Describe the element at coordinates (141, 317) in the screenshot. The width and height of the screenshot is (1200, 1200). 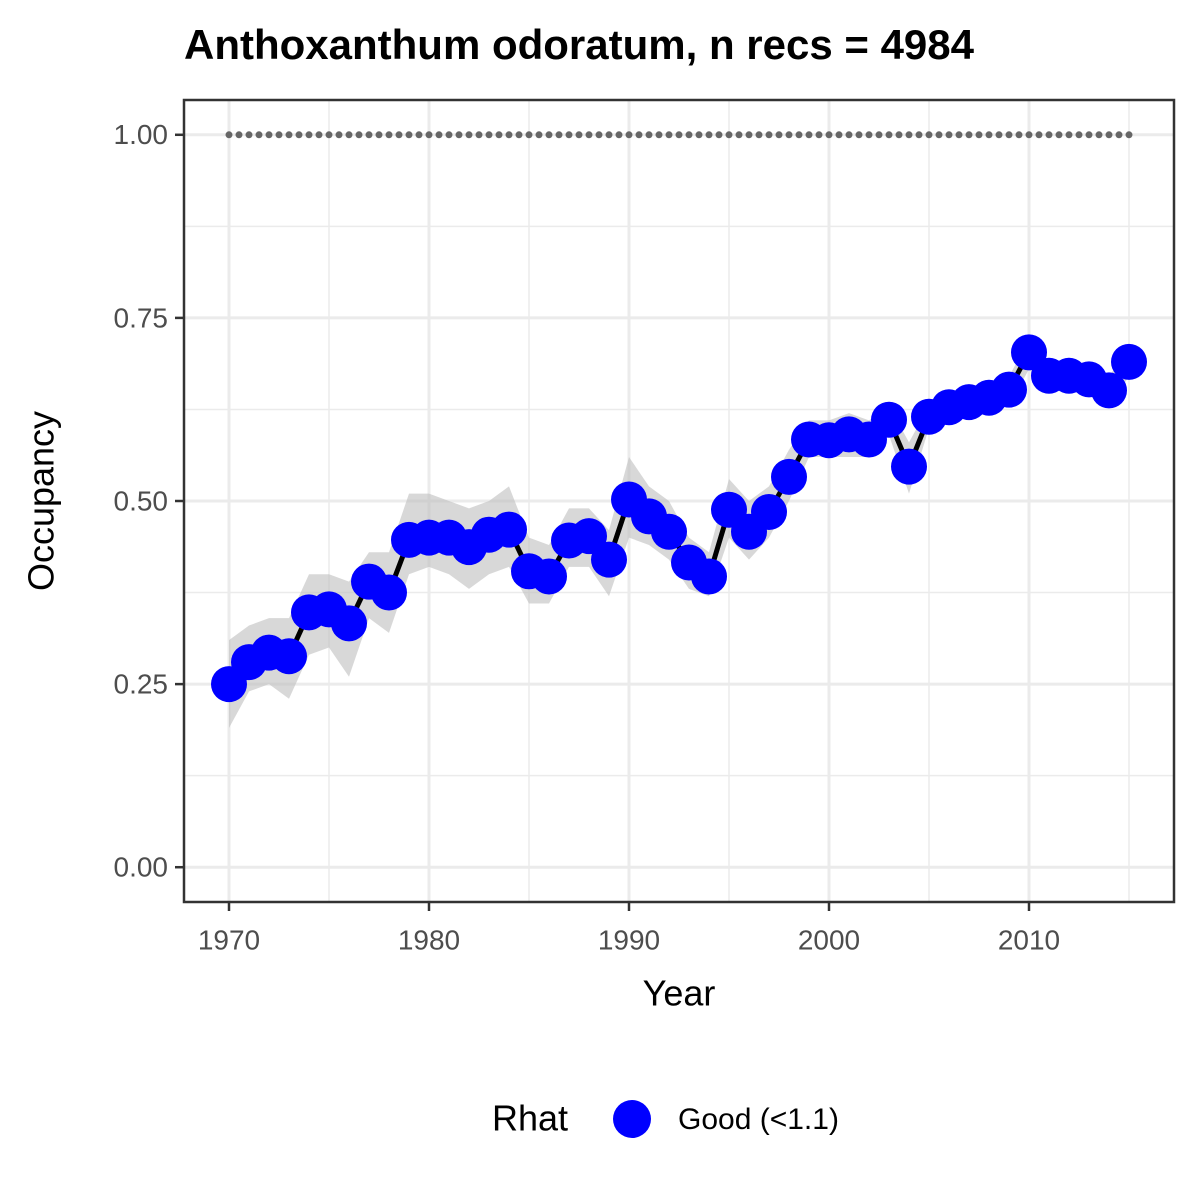
I see `y-tick-label: 0.75` at that location.